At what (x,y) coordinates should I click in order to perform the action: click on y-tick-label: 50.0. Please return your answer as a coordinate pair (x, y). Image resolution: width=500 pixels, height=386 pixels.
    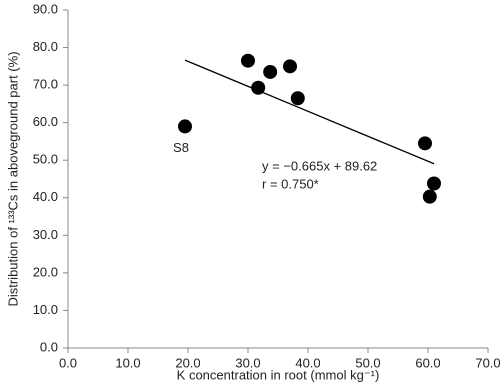
    Looking at the image, I should click on (45, 159).